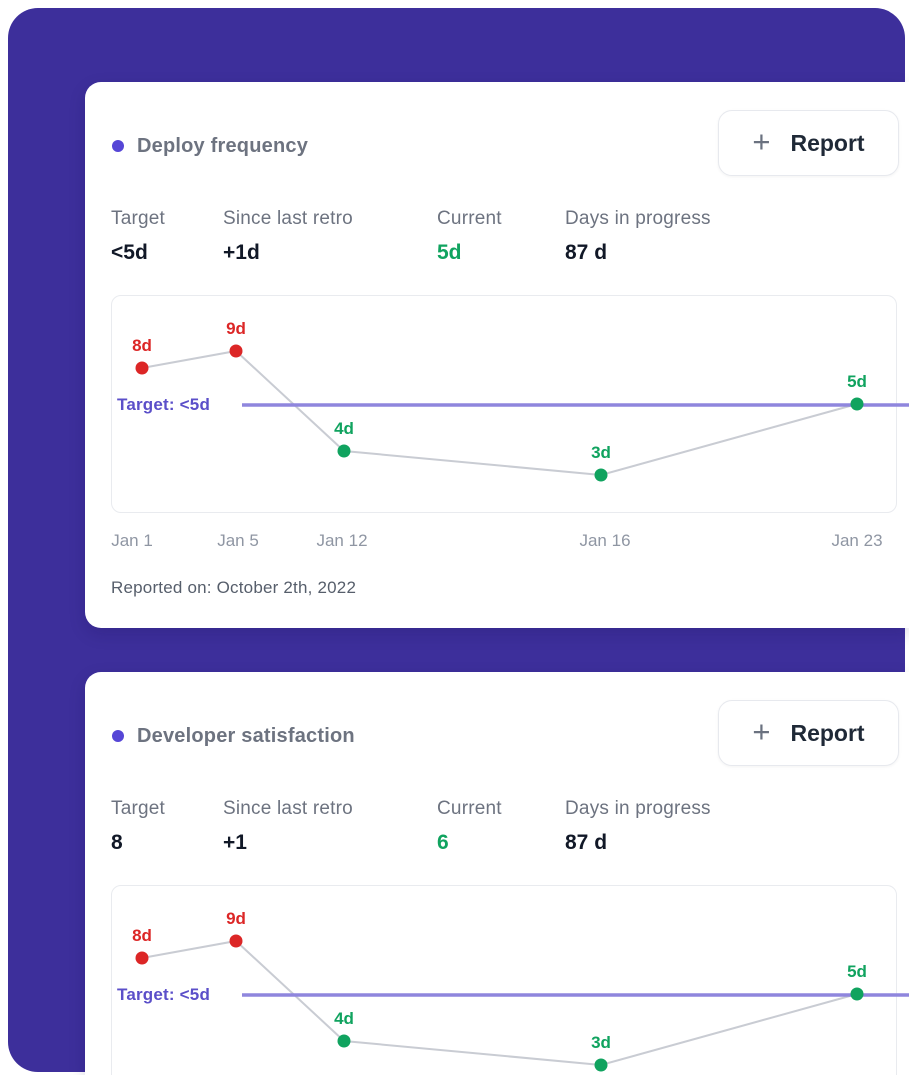 This screenshot has height=1075, width=909. What do you see at coordinates (288, 236) in the screenshot?
I see `stat-since-last-retro: Since last retro +1d` at bounding box center [288, 236].